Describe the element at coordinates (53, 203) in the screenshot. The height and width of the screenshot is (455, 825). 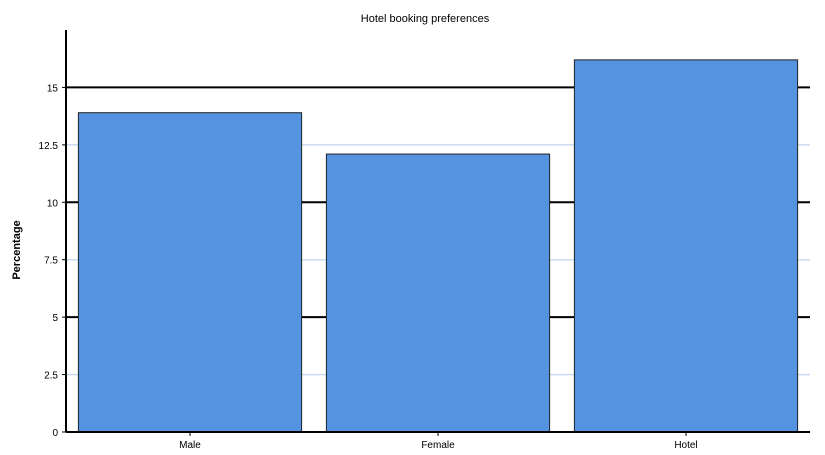
I see `y-tick-label: 10` at that location.